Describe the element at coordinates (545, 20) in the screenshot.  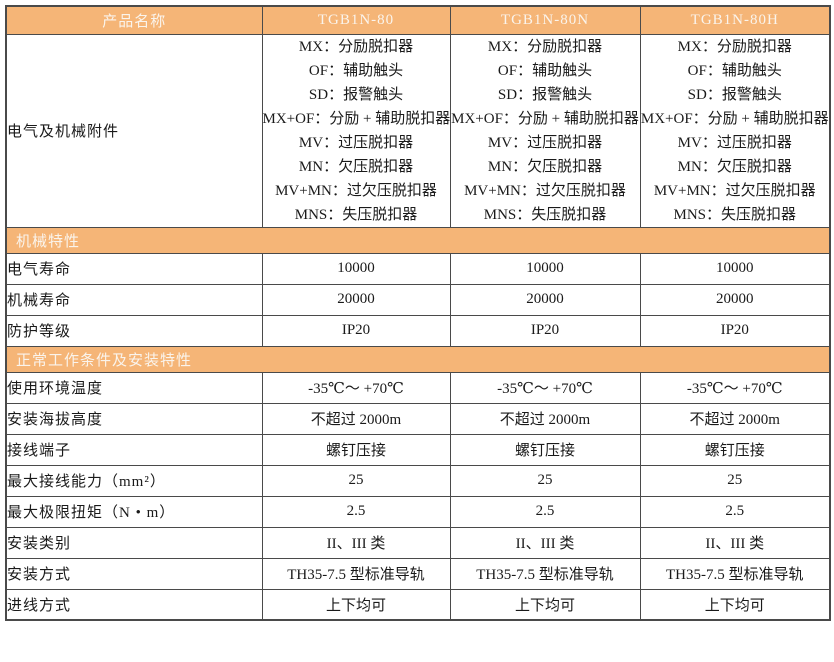
I see `product-column-header: TGB1N-80N` at that location.